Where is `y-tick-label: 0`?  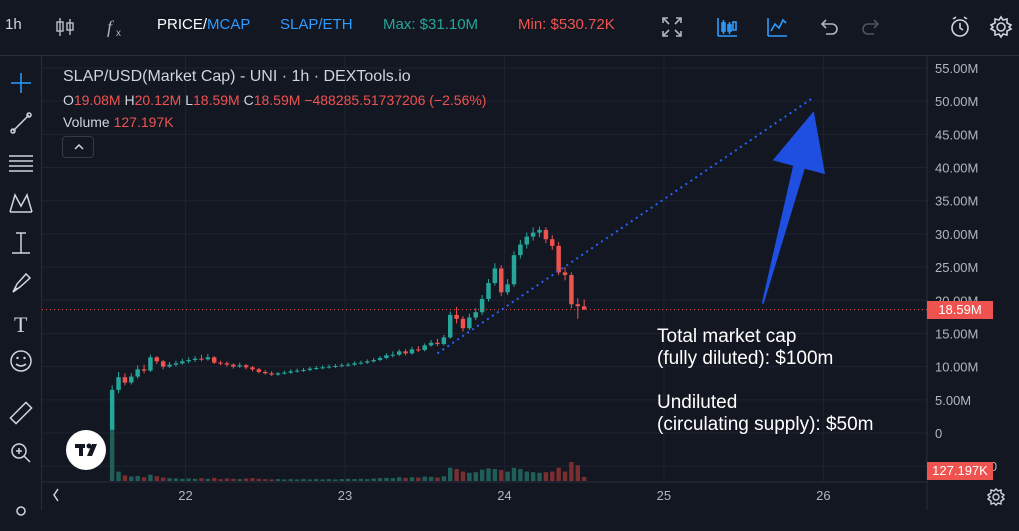
y-tick-label: 0 is located at coordinates (938, 433).